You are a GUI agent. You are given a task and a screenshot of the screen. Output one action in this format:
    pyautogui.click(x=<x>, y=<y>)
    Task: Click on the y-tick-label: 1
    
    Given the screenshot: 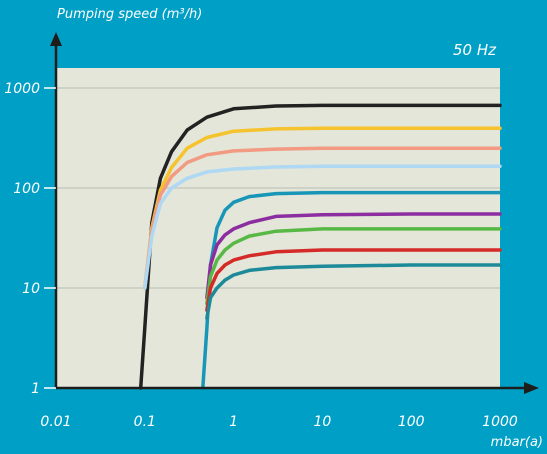 What is the action you would take?
    pyautogui.click(x=35, y=389)
    